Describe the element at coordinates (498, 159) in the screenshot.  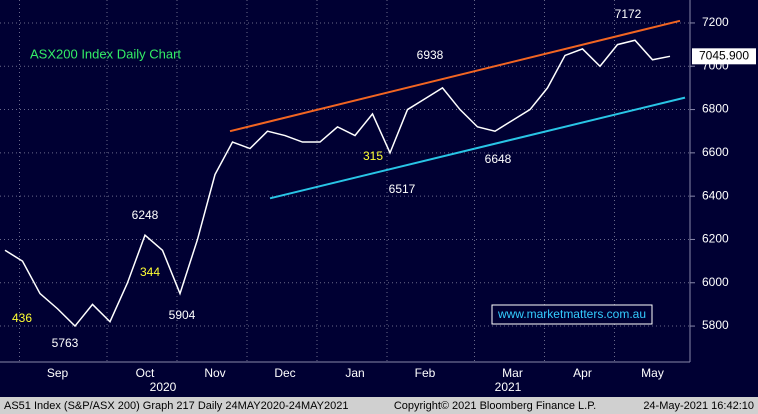
I see `annotation: 6648` at that location.